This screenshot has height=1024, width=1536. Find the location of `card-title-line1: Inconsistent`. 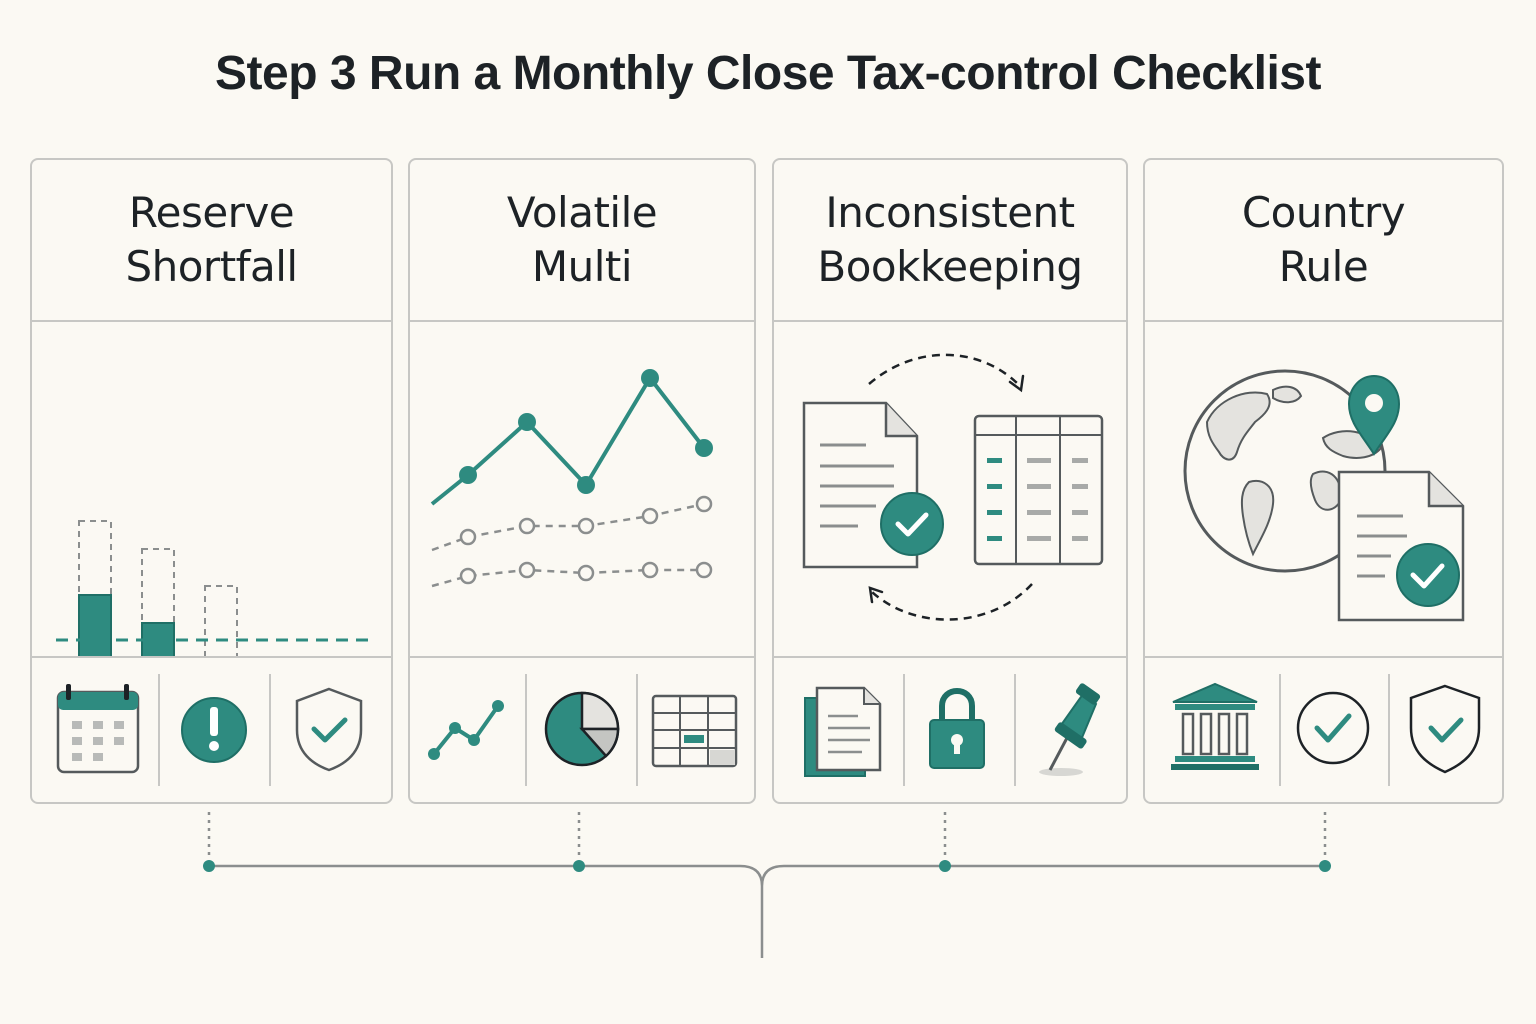

card-title-line1: Inconsistent is located at coordinates (950, 212).